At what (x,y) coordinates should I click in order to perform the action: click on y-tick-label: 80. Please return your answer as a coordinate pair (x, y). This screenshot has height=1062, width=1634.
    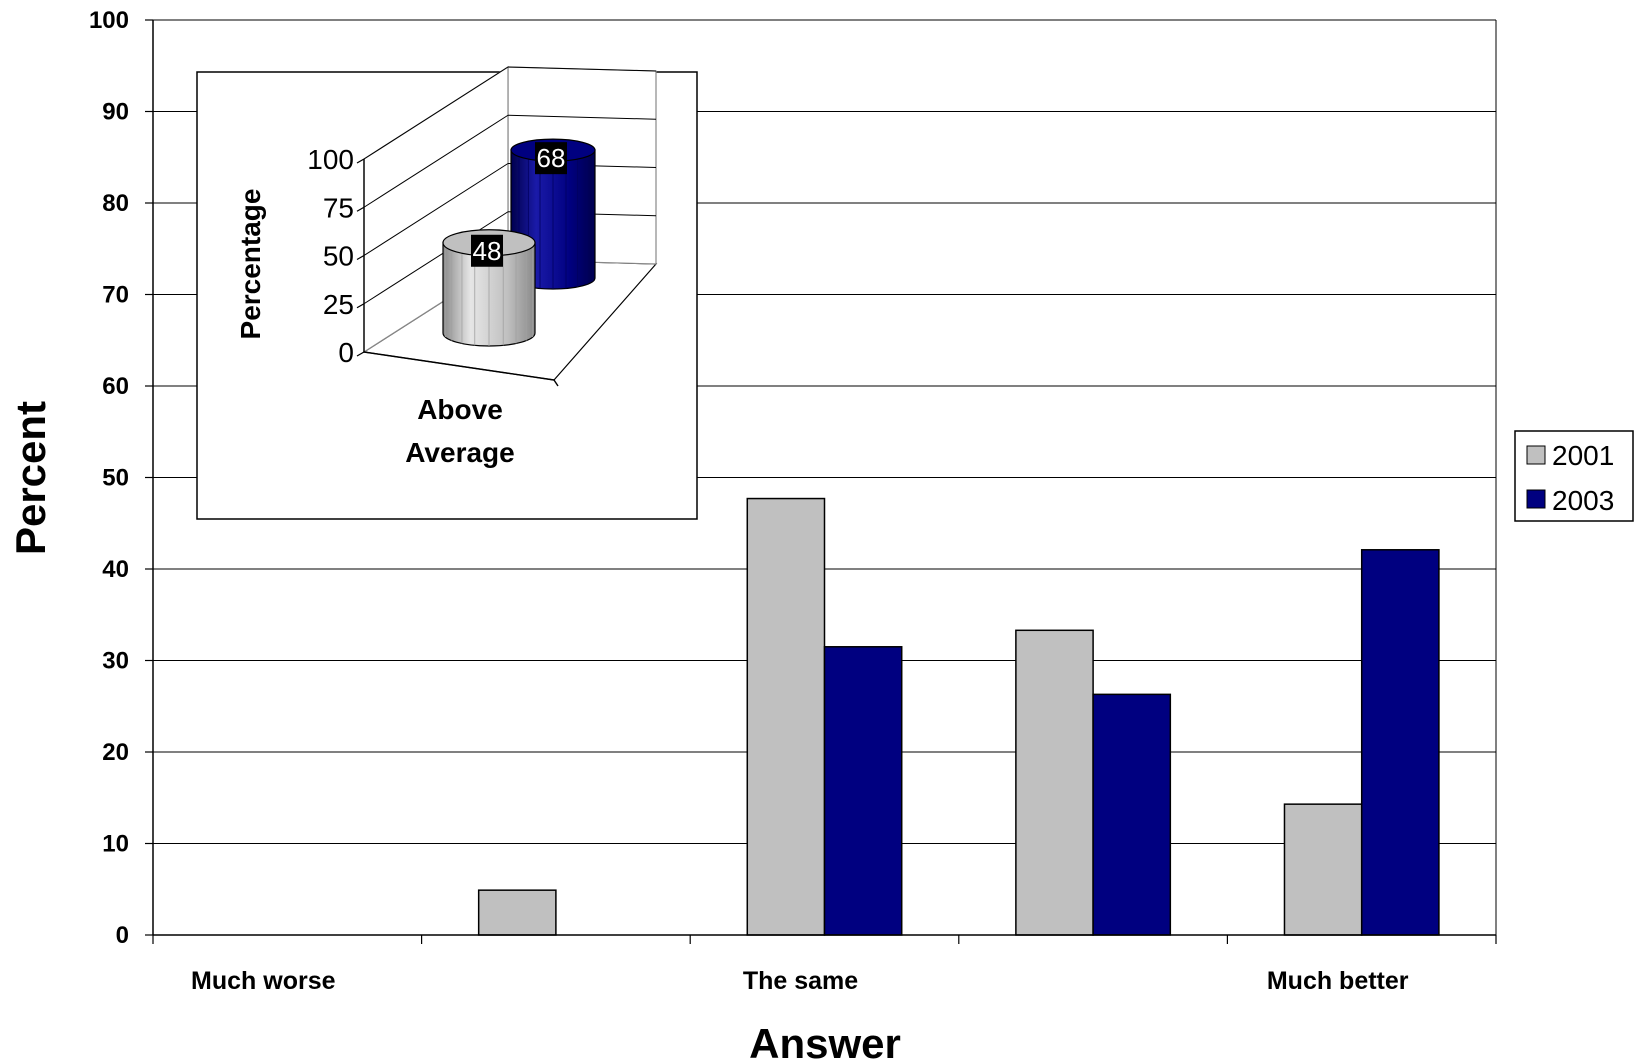
    Looking at the image, I should click on (115, 203).